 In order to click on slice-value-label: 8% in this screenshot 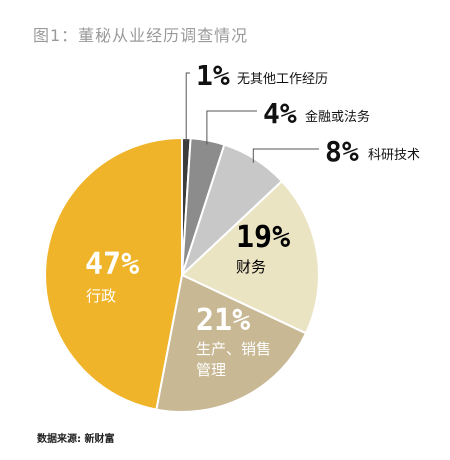, I will do `click(342, 151)`.